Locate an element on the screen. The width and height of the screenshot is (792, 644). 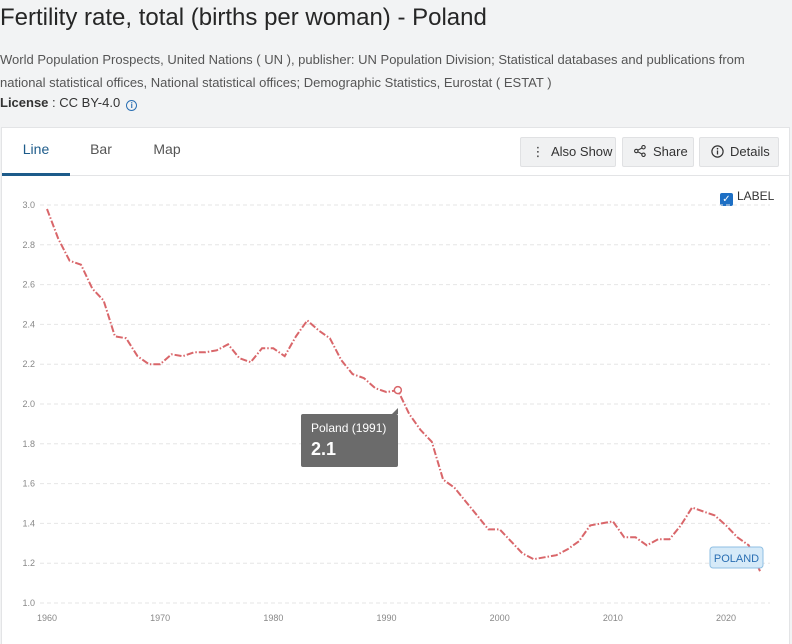
tooltip: Poland (1991) 2.1 is located at coordinates (349, 437).